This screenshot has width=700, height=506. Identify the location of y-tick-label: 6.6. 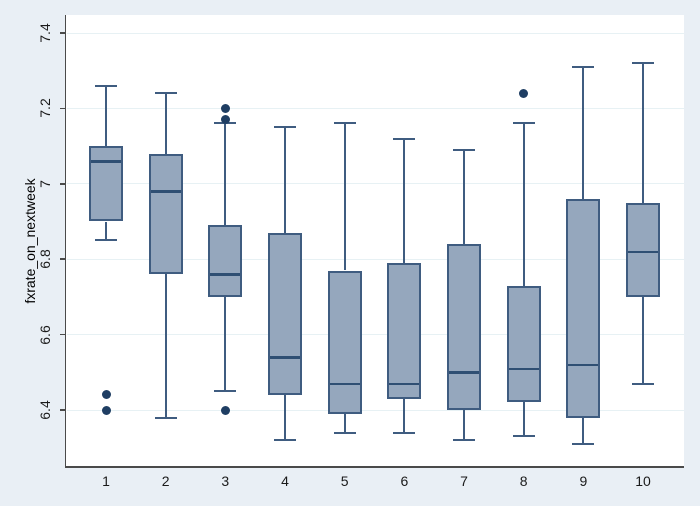
(45, 334).